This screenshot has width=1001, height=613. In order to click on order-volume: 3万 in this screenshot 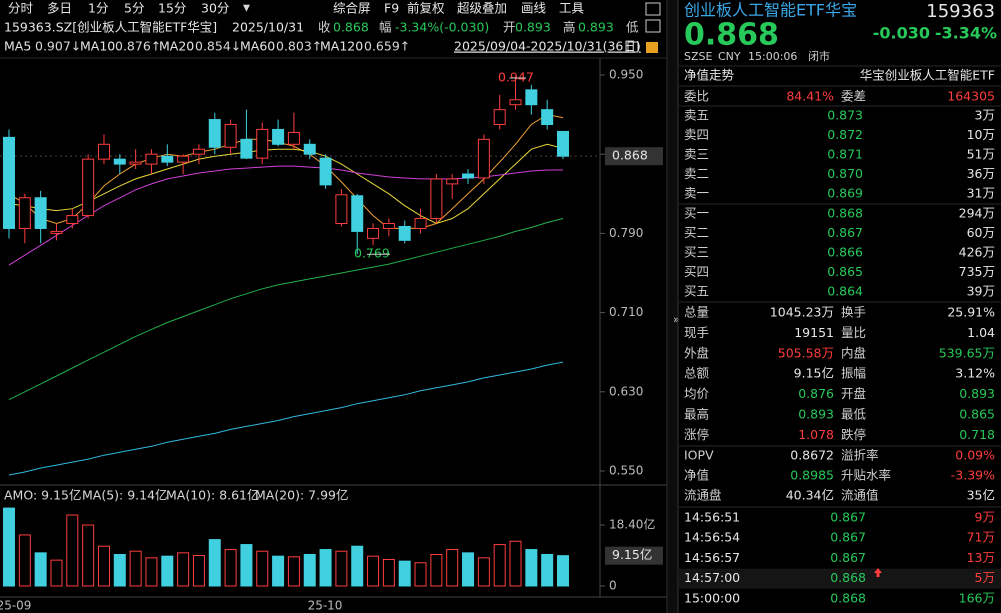, I will do `click(985, 115)`.